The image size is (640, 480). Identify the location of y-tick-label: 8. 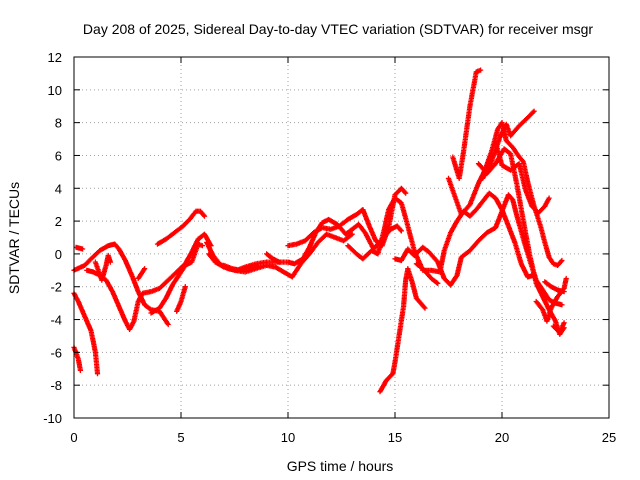
(58, 123).